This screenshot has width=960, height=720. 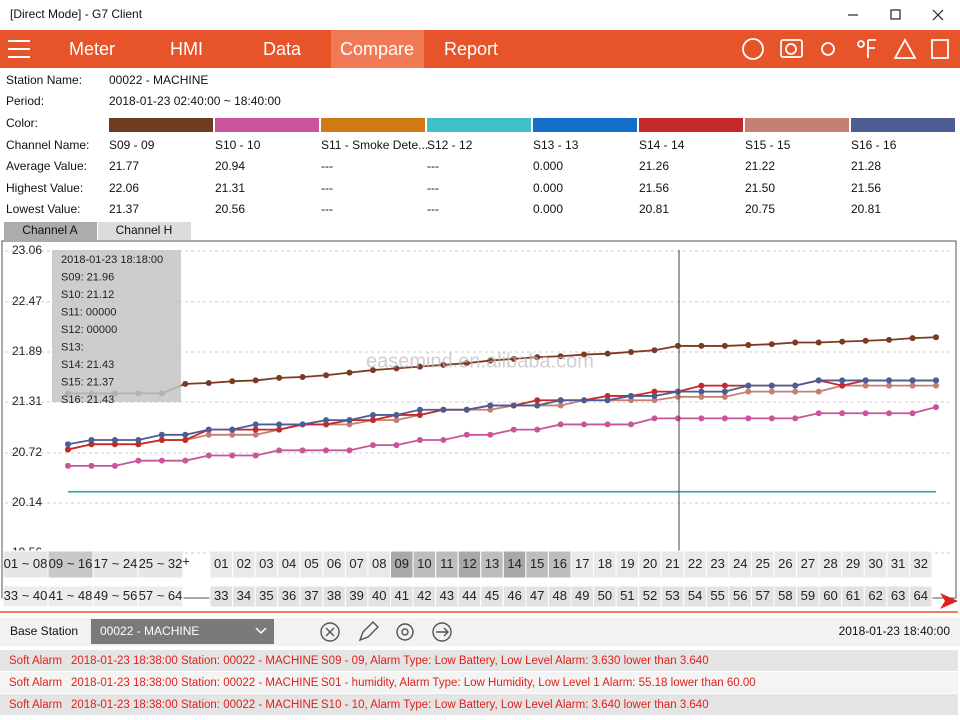 What do you see at coordinates (87, 277) in the screenshot?
I see `tooltip-line: S09: 21.96` at bounding box center [87, 277].